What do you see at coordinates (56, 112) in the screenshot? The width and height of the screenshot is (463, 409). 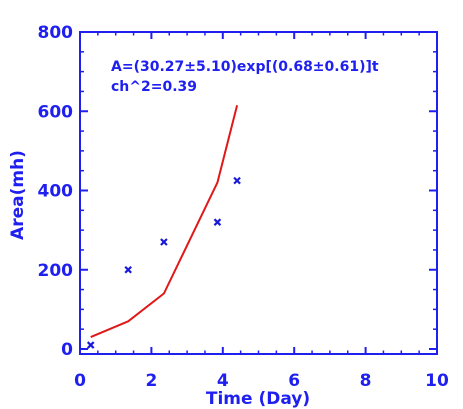 I see `y-tick-label: 600` at bounding box center [56, 112].